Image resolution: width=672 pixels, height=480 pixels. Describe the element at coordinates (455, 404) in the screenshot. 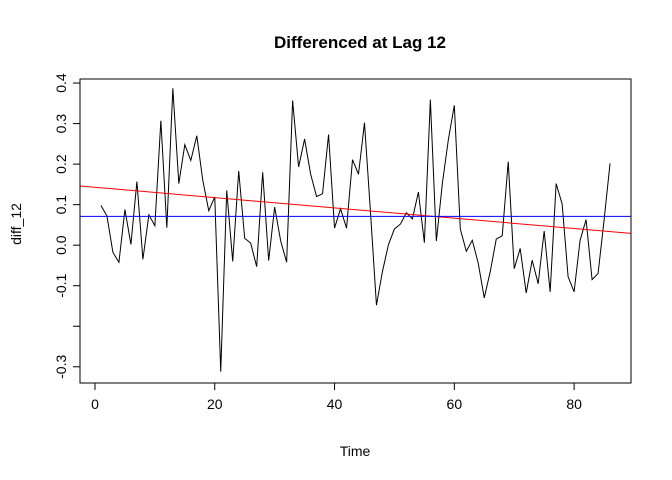

I see `x-tick-label-3: 60` at that location.